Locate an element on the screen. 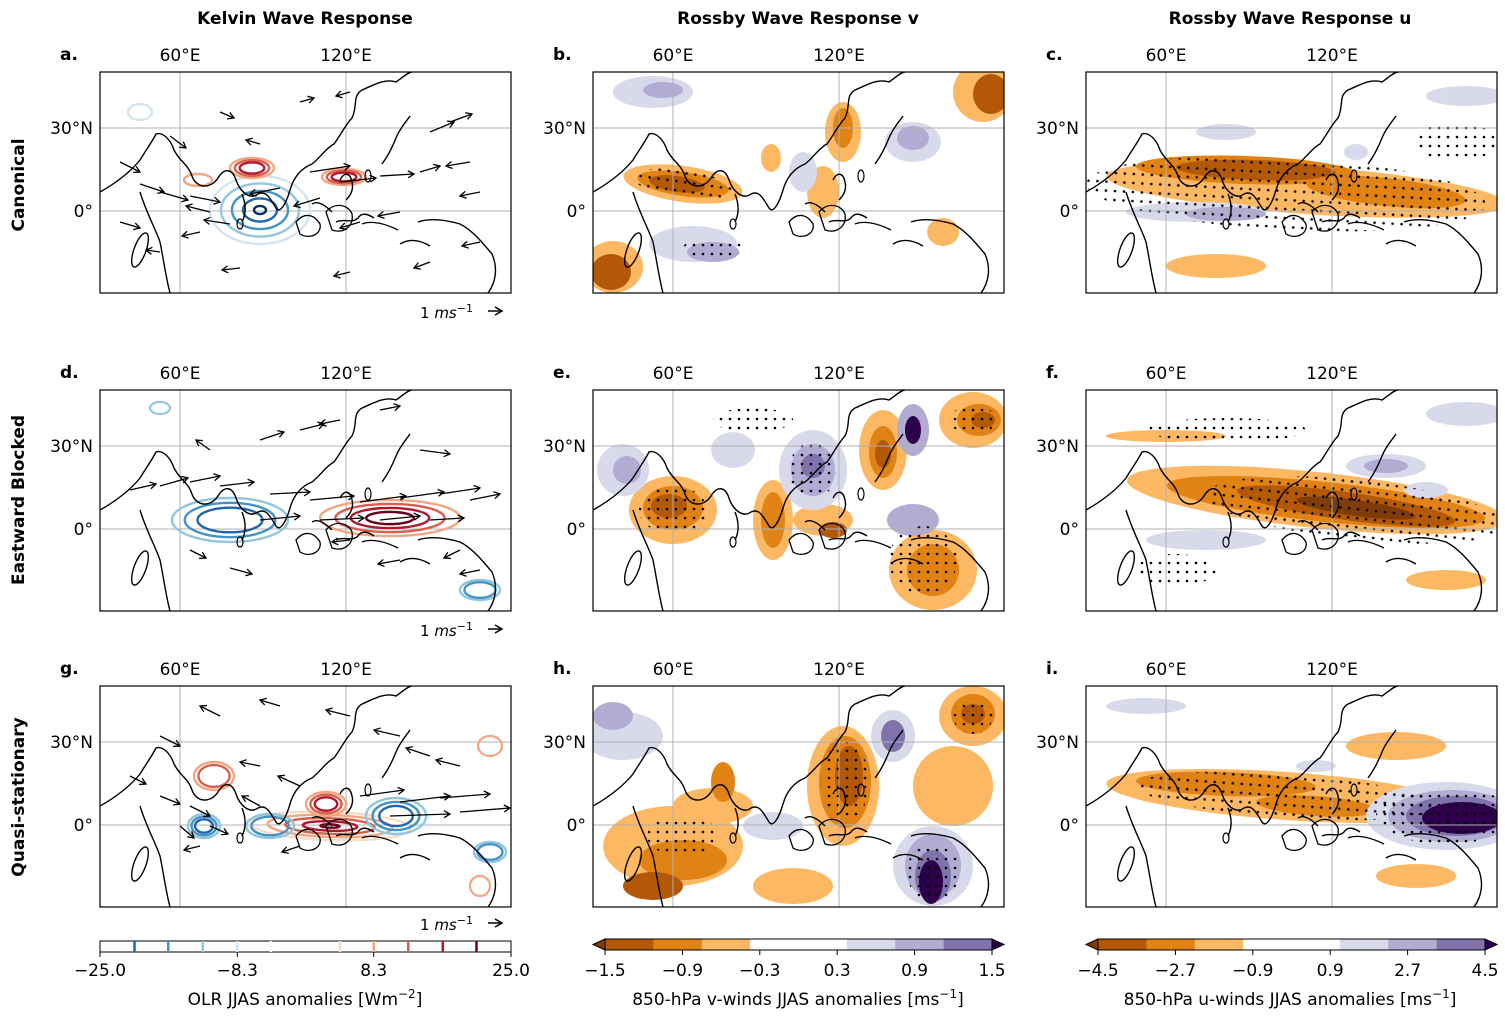 This screenshot has width=1505, height=1021. colorbar-tick-label: −0.3 is located at coordinates (759, 971).